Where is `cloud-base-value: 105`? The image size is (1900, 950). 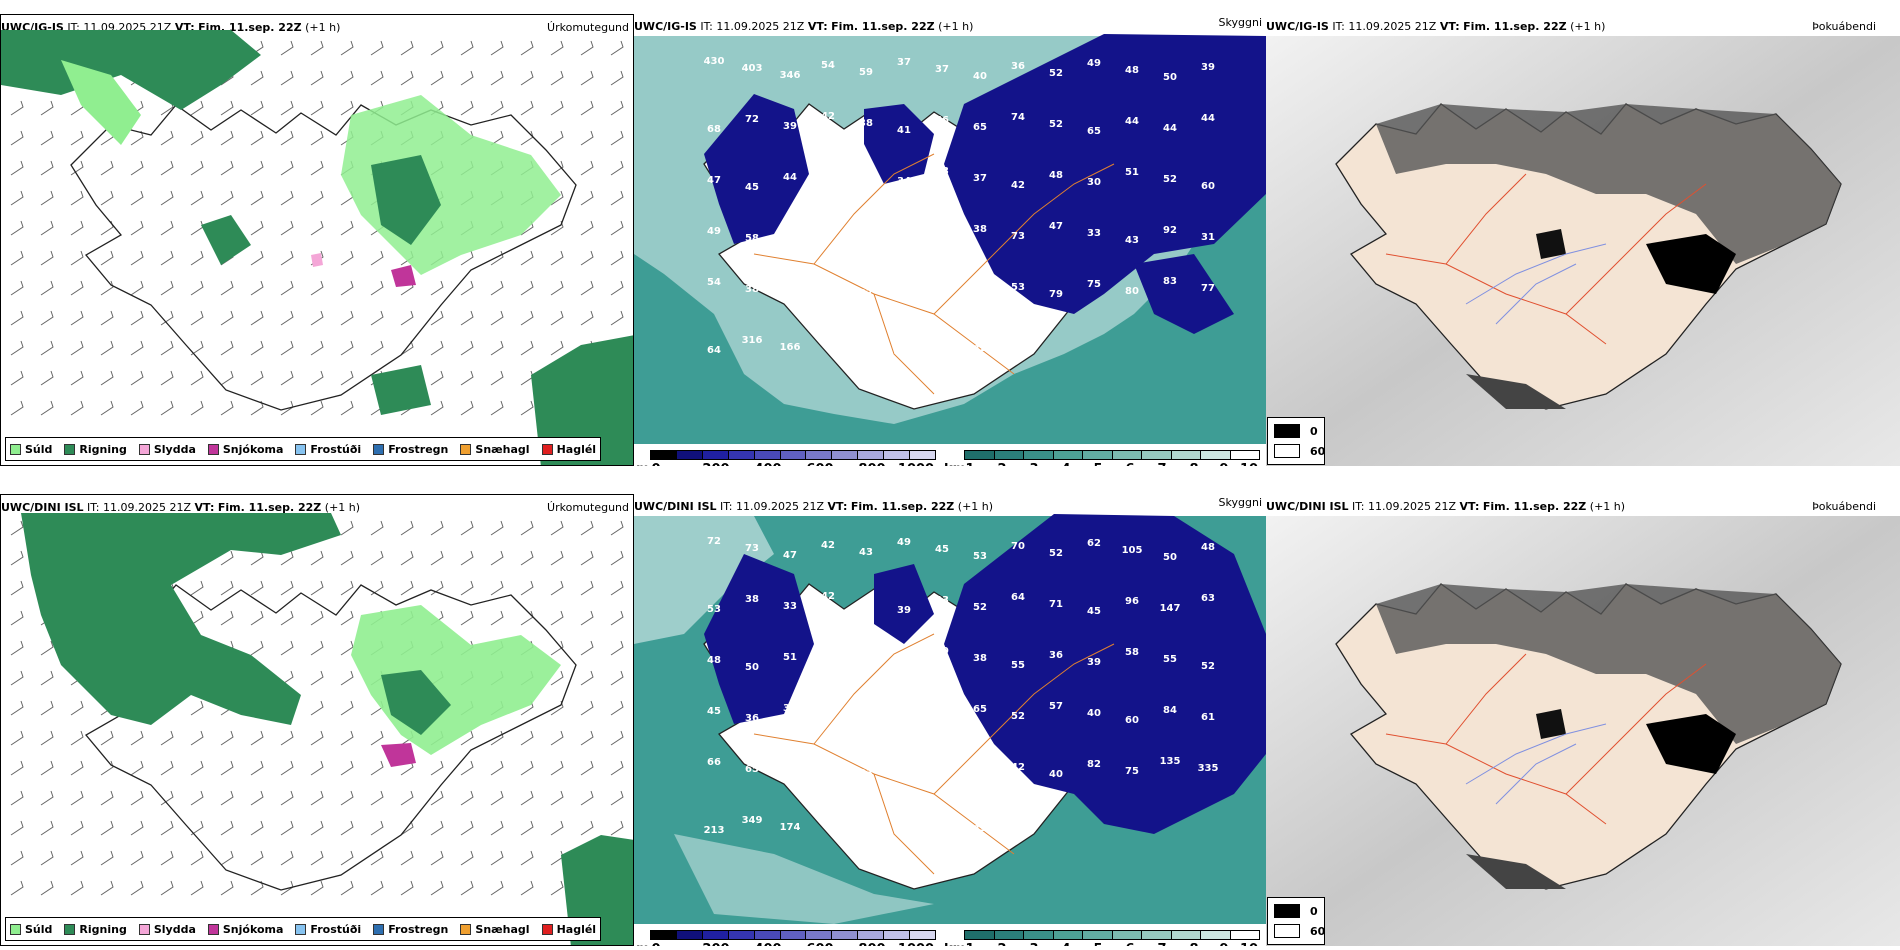
cloud-base-value: 105 is located at coordinates (1132, 550).